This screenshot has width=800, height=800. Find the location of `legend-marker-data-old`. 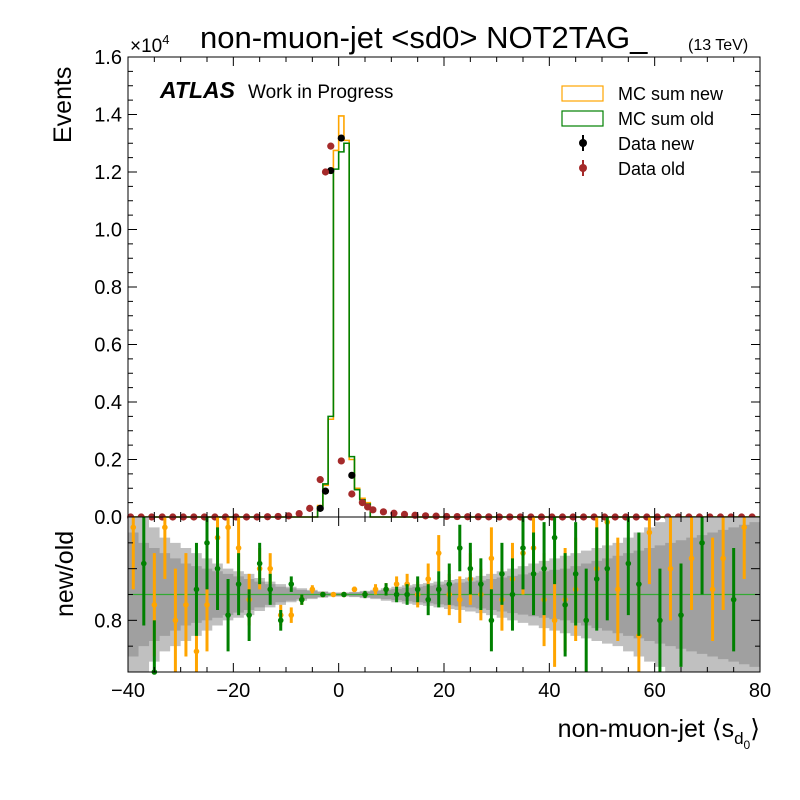

legend-marker-data-old is located at coordinates (583, 168).